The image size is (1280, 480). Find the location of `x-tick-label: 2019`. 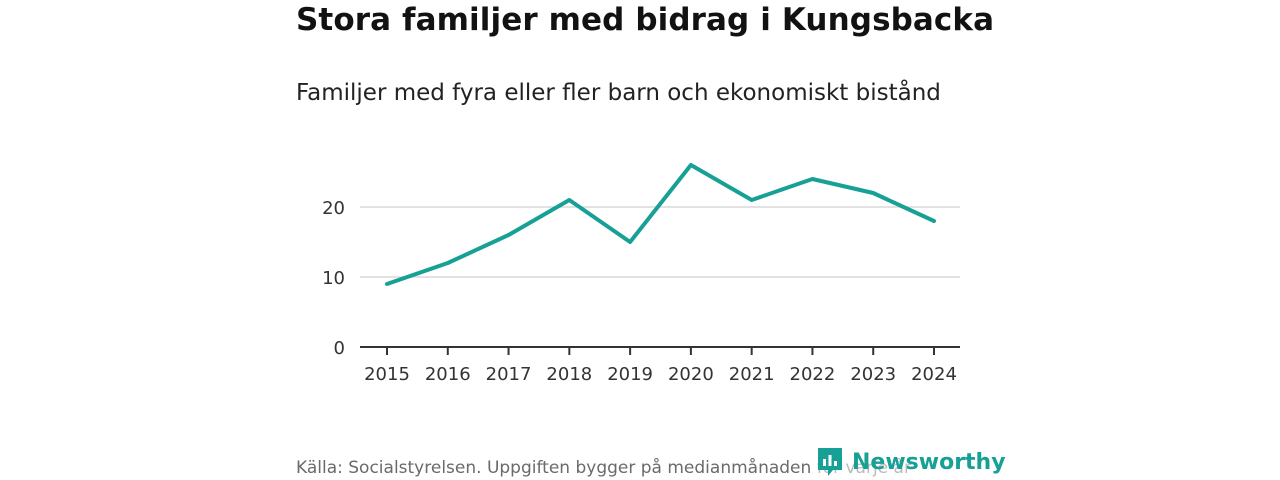

x-tick-label: 2019 is located at coordinates (630, 374).